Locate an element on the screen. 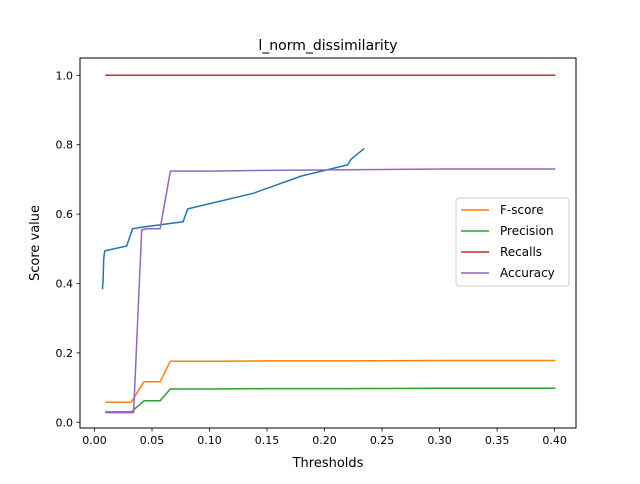 This screenshot has width=640, height=484. x-axis-label: Thresholds is located at coordinates (328, 463).